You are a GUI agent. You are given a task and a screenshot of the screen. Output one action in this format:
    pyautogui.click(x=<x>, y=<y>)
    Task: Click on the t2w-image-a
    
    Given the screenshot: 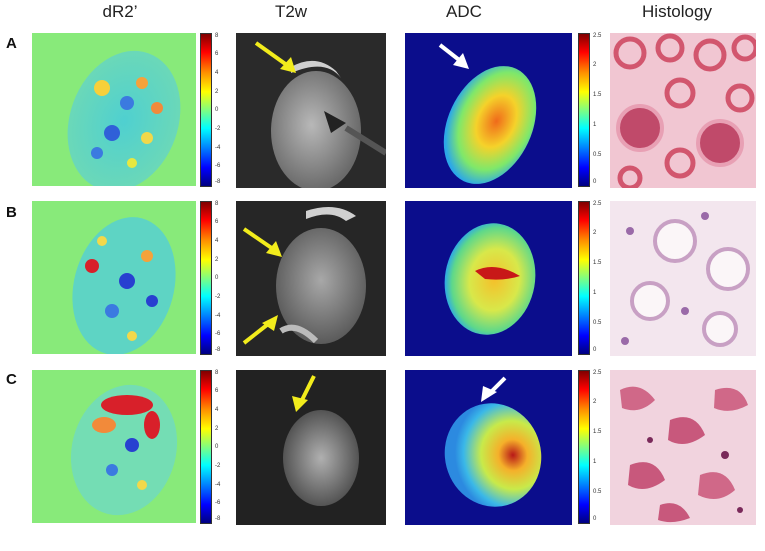 What is the action you would take?
    pyautogui.click(x=311, y=110)
    